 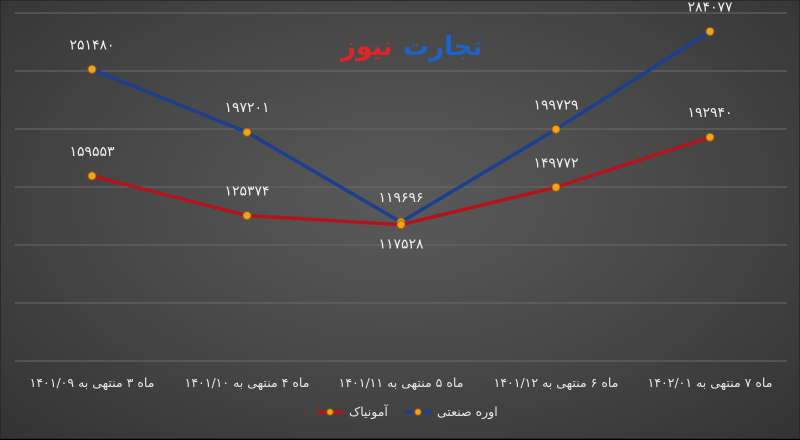 I want to click on data-label: ۲۵۱۴۸۰, so click(x=91, y=45).